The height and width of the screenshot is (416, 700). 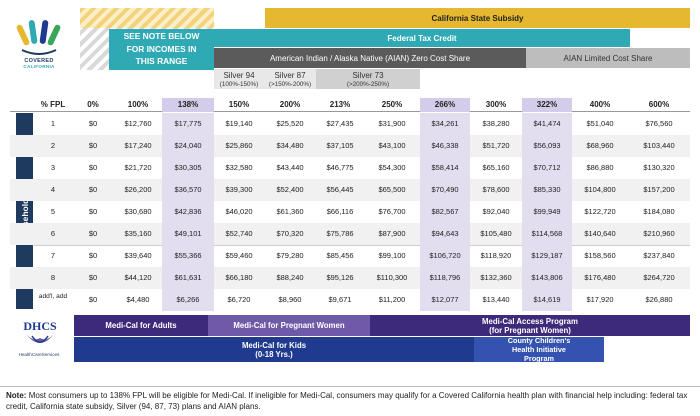 What do you see at coordinates (445, 146) in the screenshot?
I see `income-cell: $46,338` at bounding box center [445, 146].